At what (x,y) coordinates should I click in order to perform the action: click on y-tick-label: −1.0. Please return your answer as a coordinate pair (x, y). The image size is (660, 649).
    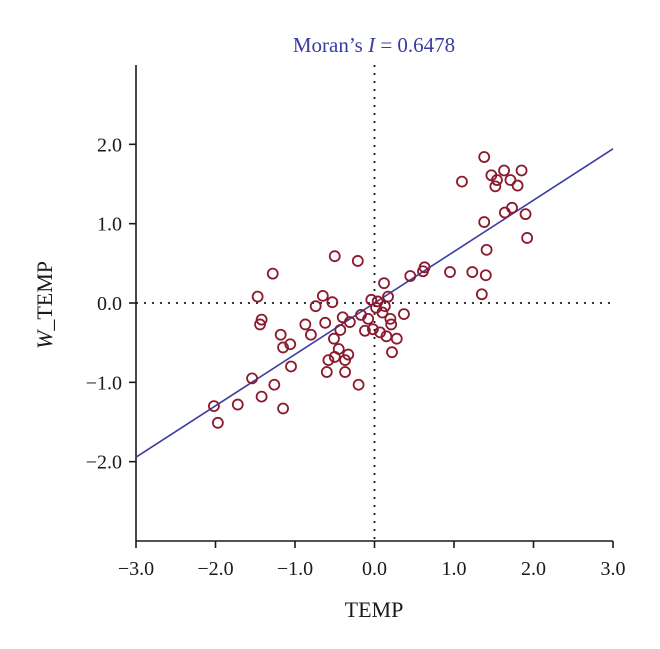
    Looking at the image, I should click on (104, 383).